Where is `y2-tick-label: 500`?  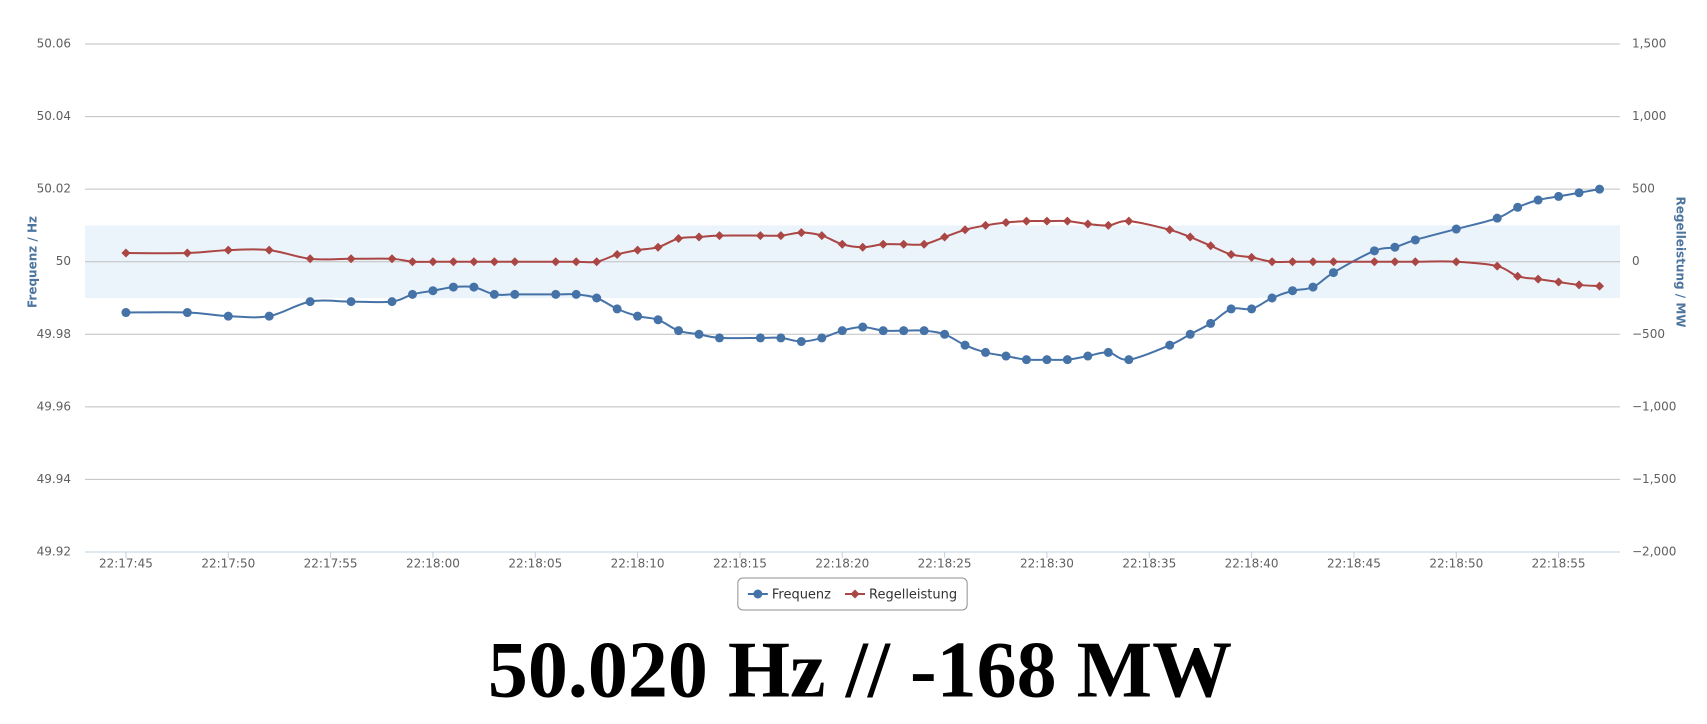
y2-tick-label: 500 is located at coordinates (1643, 189).